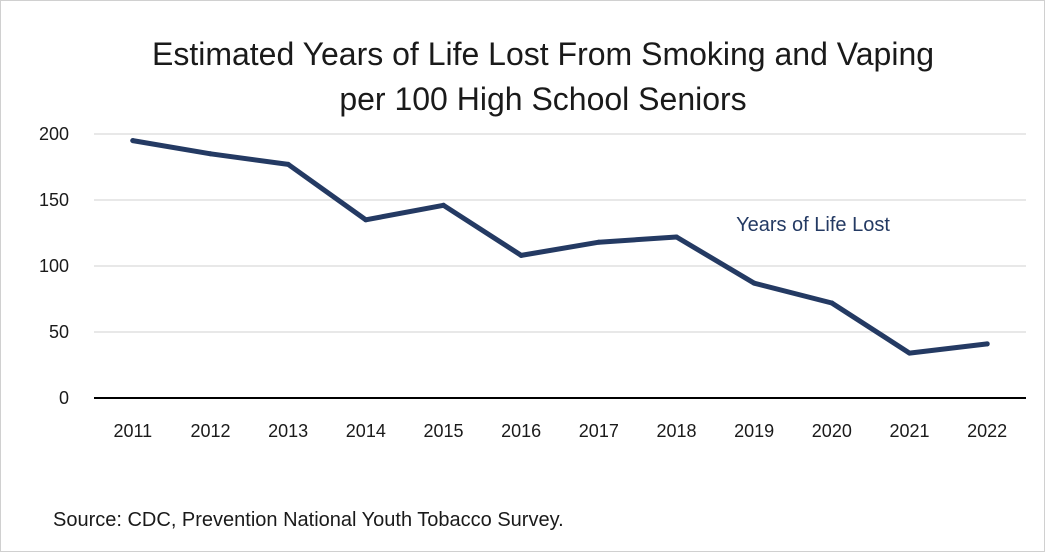 This screenshot has height=552, width=1045. Describe the element at coordinates (64, 398) in the screenshot. I see `y-tick-label: 0` at that location.